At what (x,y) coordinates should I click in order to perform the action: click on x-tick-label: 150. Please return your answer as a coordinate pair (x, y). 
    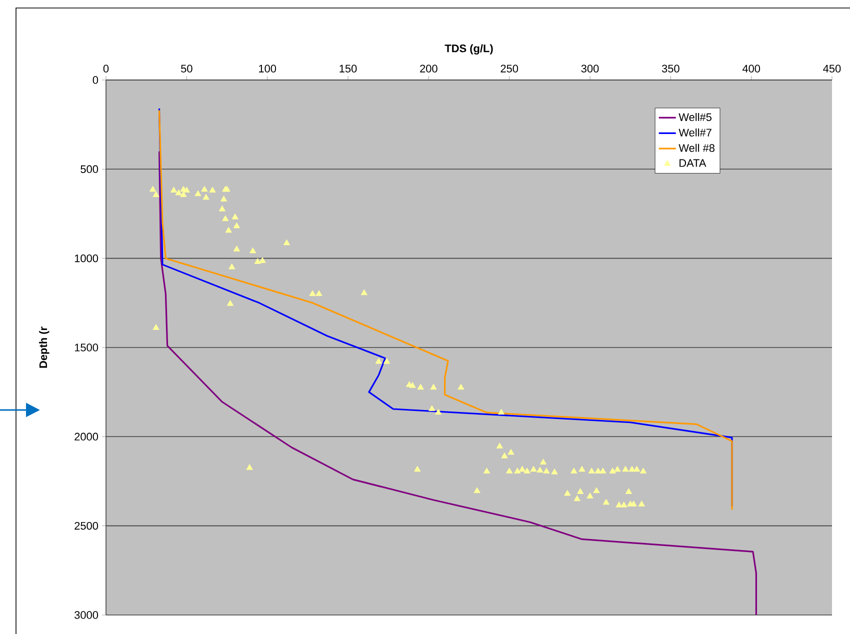
    Looking at the image, I should click on (348, 68).